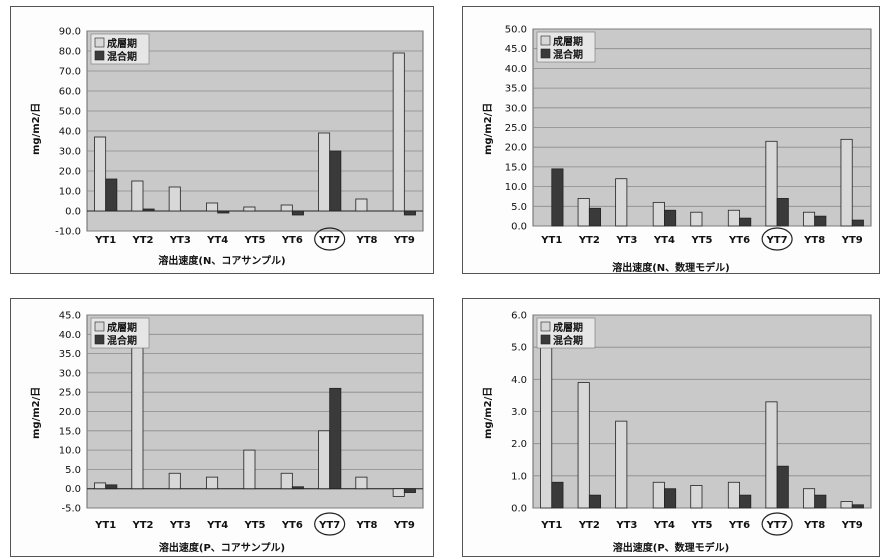 This screenshot has height=559, width=882. What do you see at coordinates (671, 548) in the screenshot?
I see `x-axis-label: 溶出速度(P、数理モデル)` at bounding box center [671, 548].